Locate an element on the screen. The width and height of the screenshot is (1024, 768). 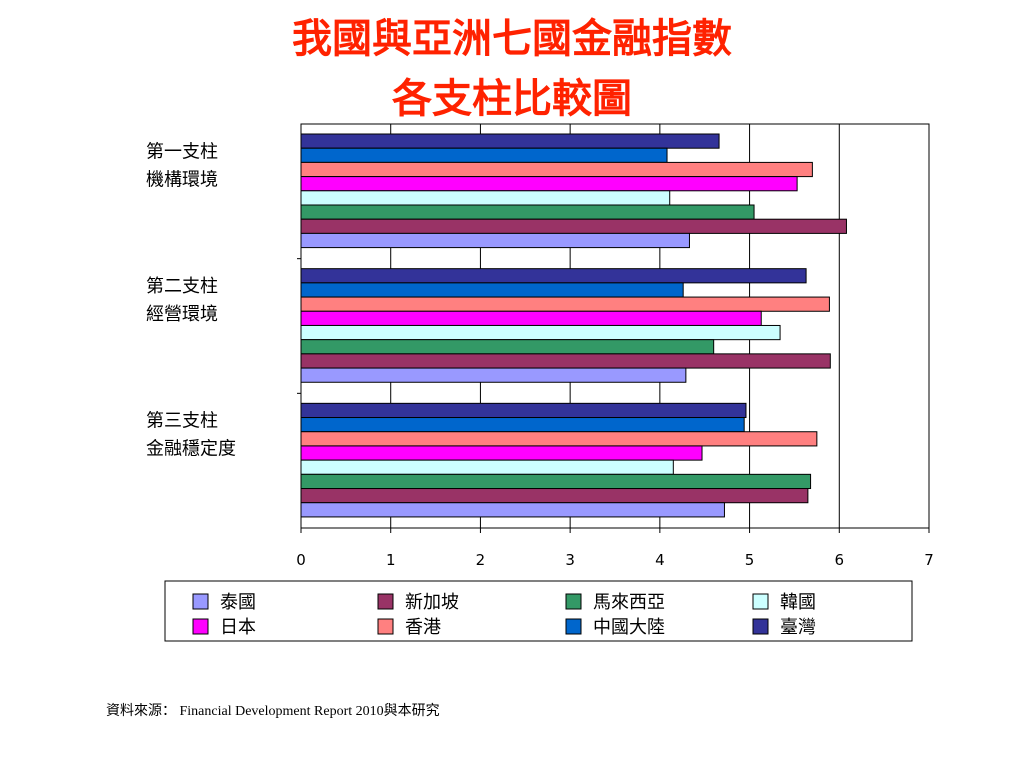
x-tick-label: 3 is located at coordinates (570, 560).